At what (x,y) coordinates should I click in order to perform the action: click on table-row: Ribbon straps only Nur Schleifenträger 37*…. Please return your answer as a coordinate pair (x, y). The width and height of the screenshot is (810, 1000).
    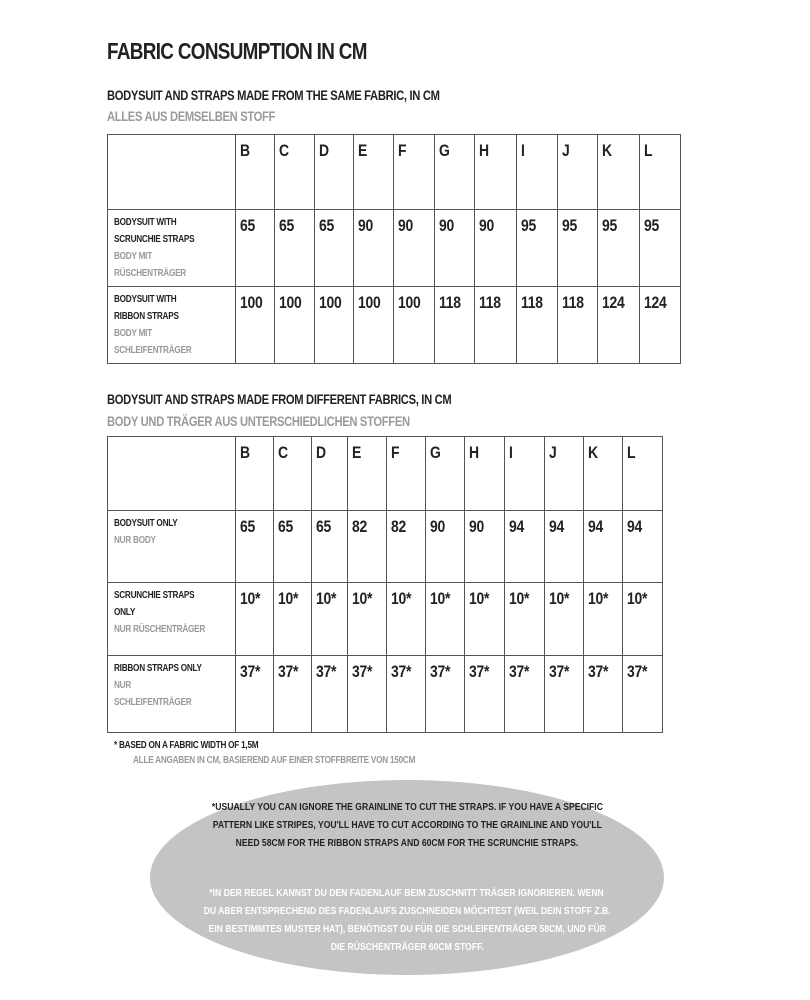
    Looking at the image, I should click on (385, 694).